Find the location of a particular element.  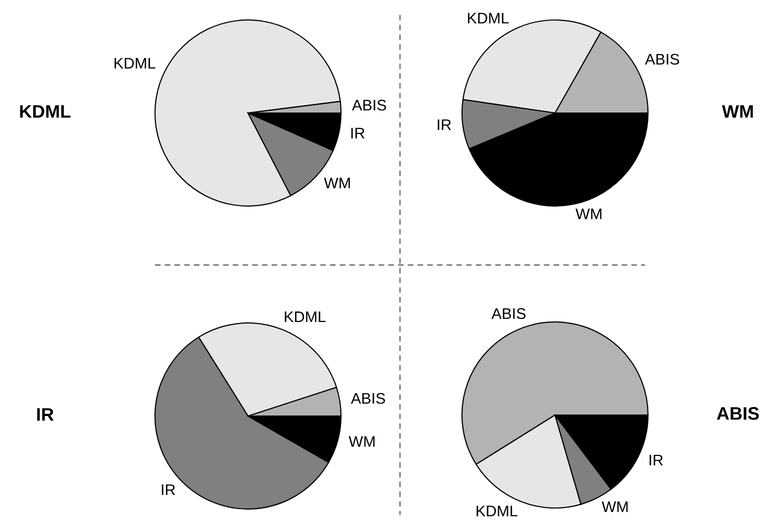

text: IR is located at coordinates (45, 414).